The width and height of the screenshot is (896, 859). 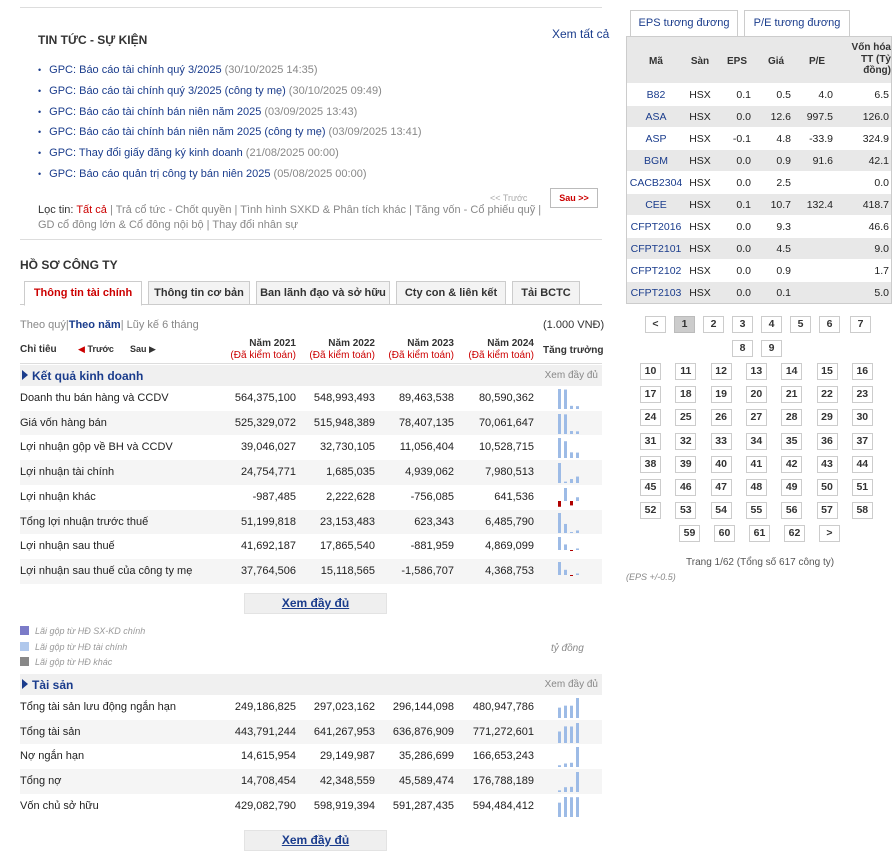 I want to click on peer-code-link: CFPT2103, so click(x=656, y=293).